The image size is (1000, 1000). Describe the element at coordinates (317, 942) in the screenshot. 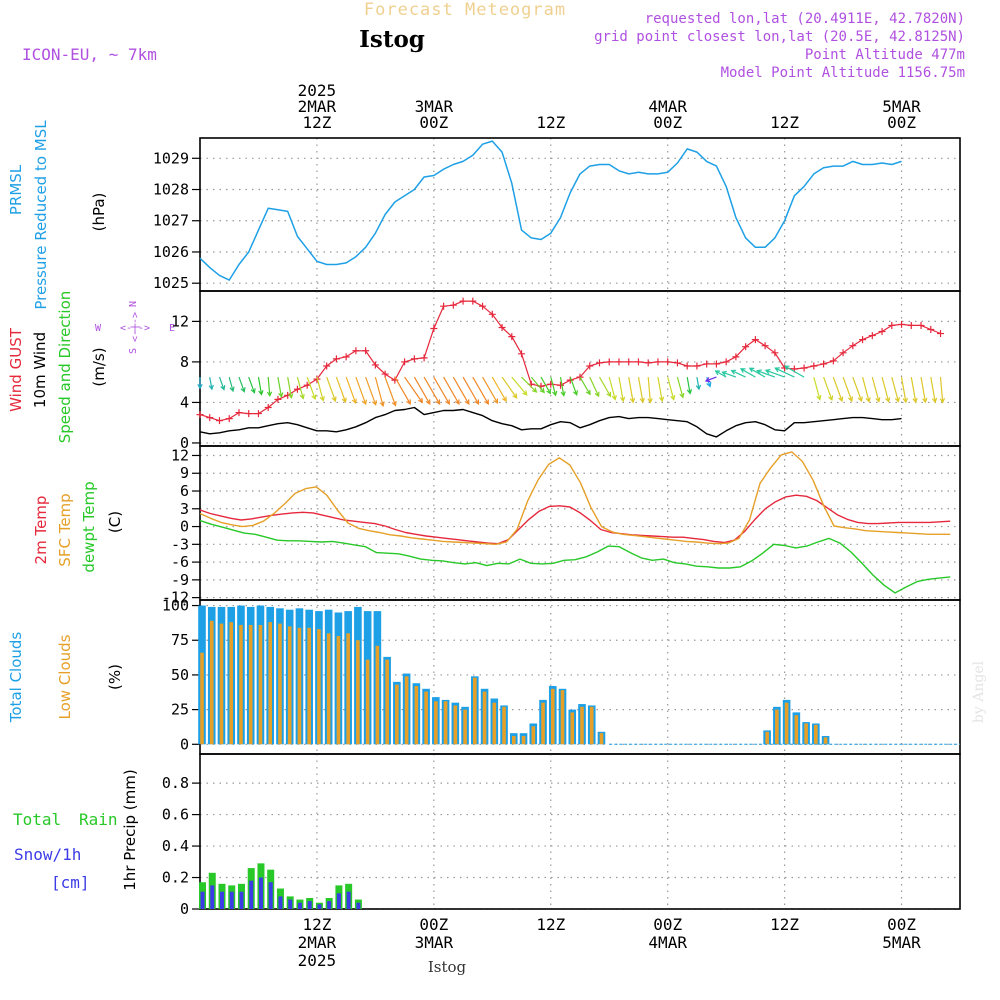

I see `bottom-time-label: 2MAR` at that location.